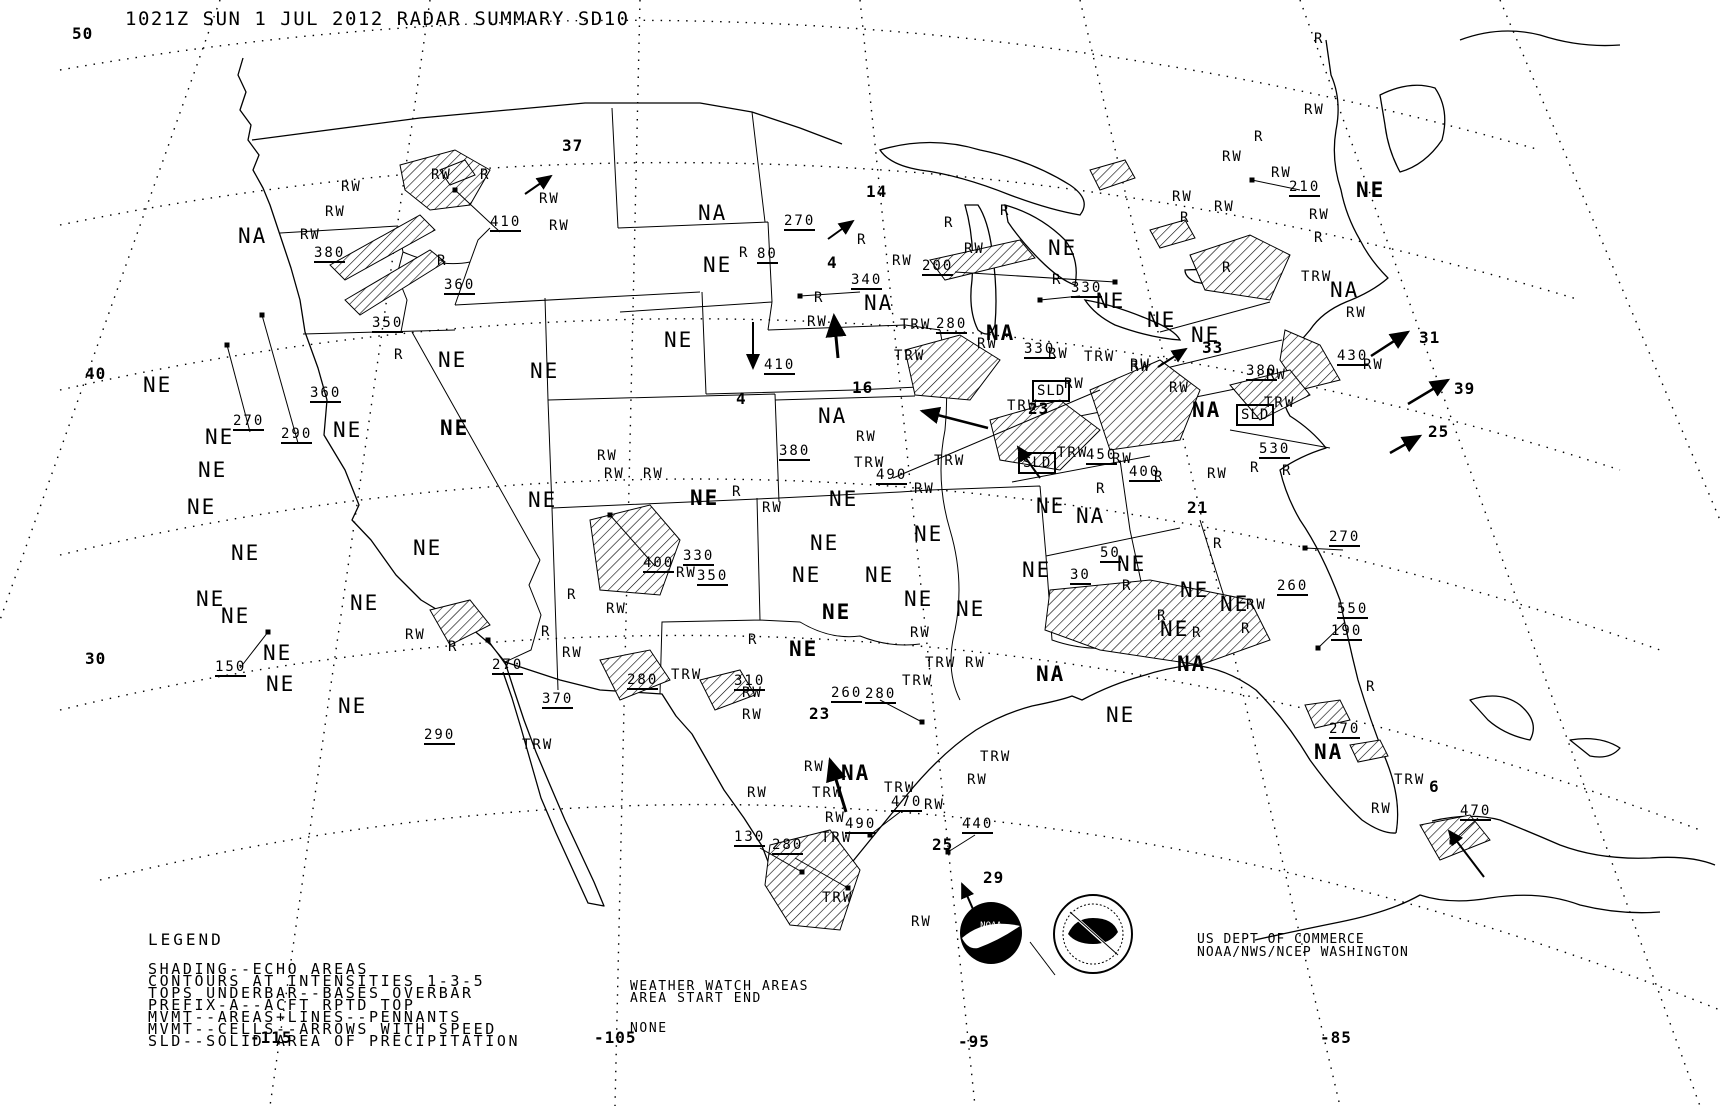 The height and width of the screenshot is (1106, 1720). What do you see at coordinates (867, 281) in the screenshot?
I see `map-label-340: 340` at bounding box center [867, 281].